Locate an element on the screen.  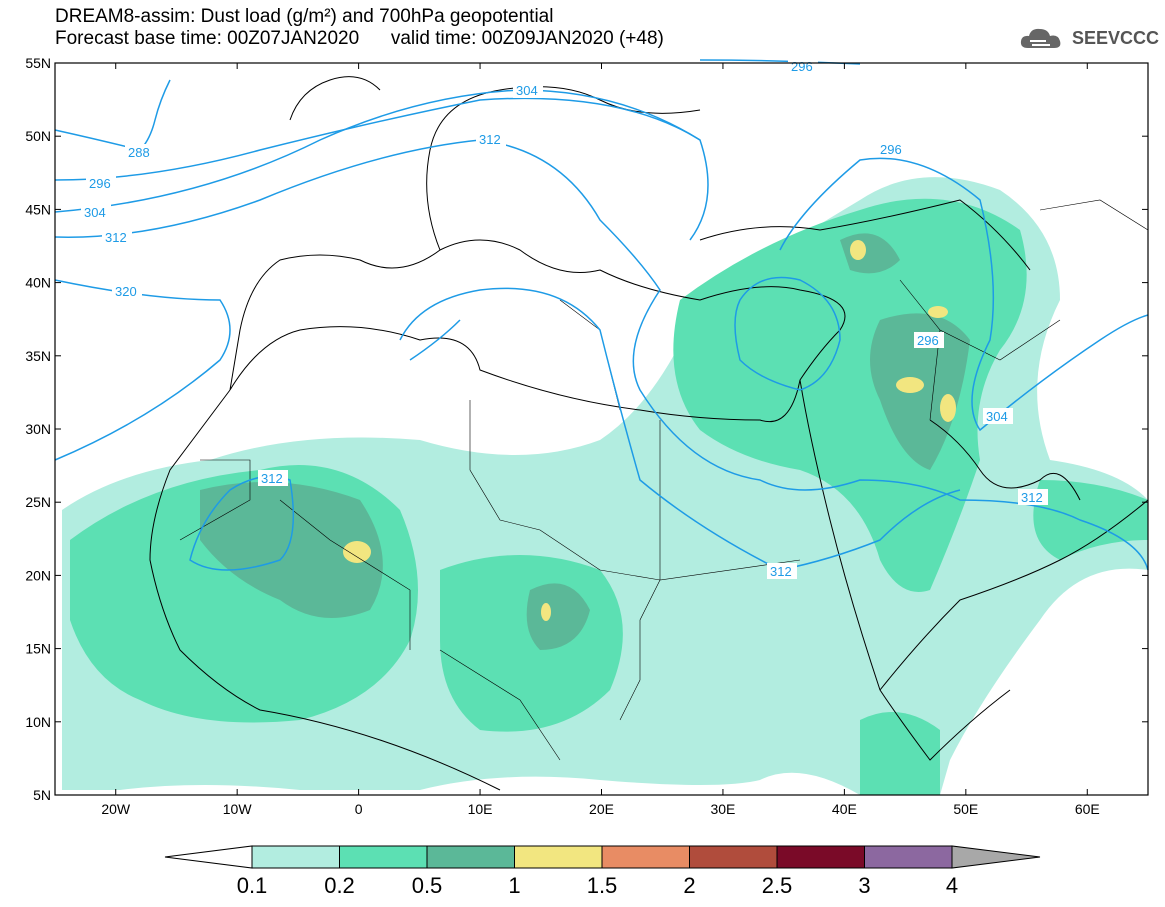
colorbar-over-arrow is located at coordinates (996, 857).